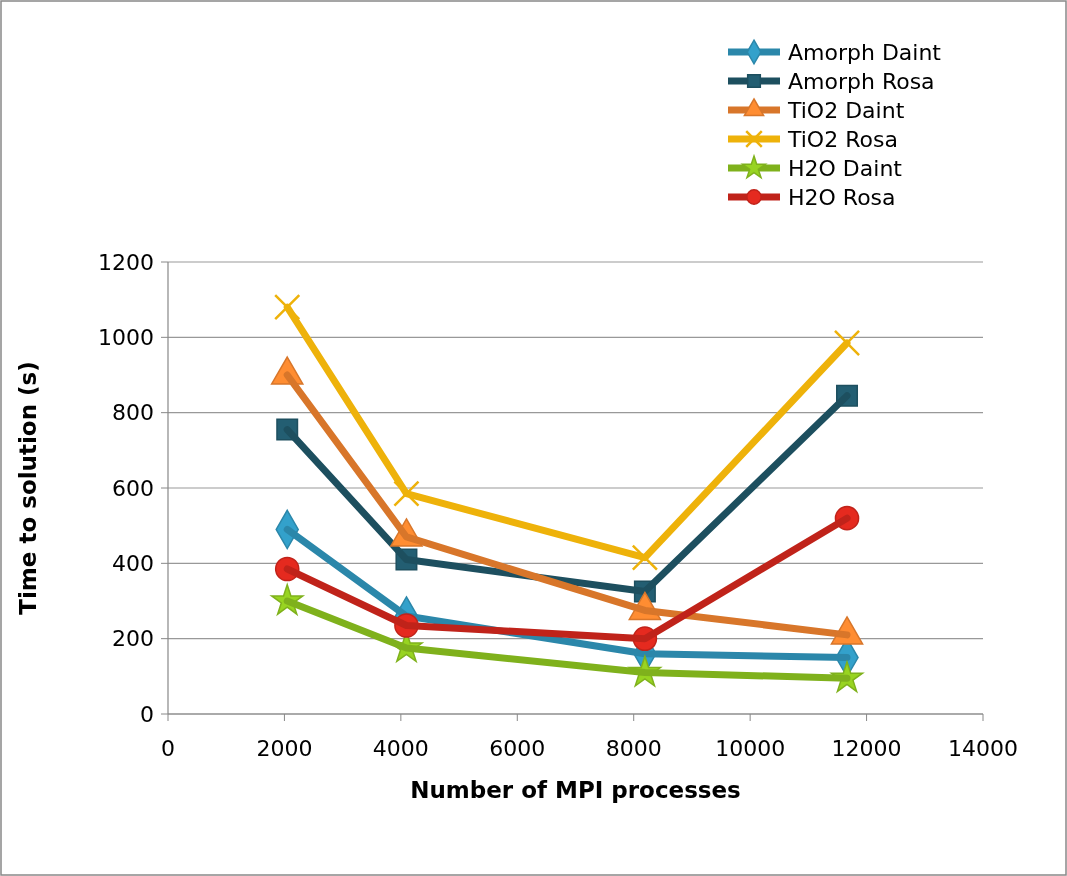  I want to click on y-tick-label: 0, so click(147, 714).